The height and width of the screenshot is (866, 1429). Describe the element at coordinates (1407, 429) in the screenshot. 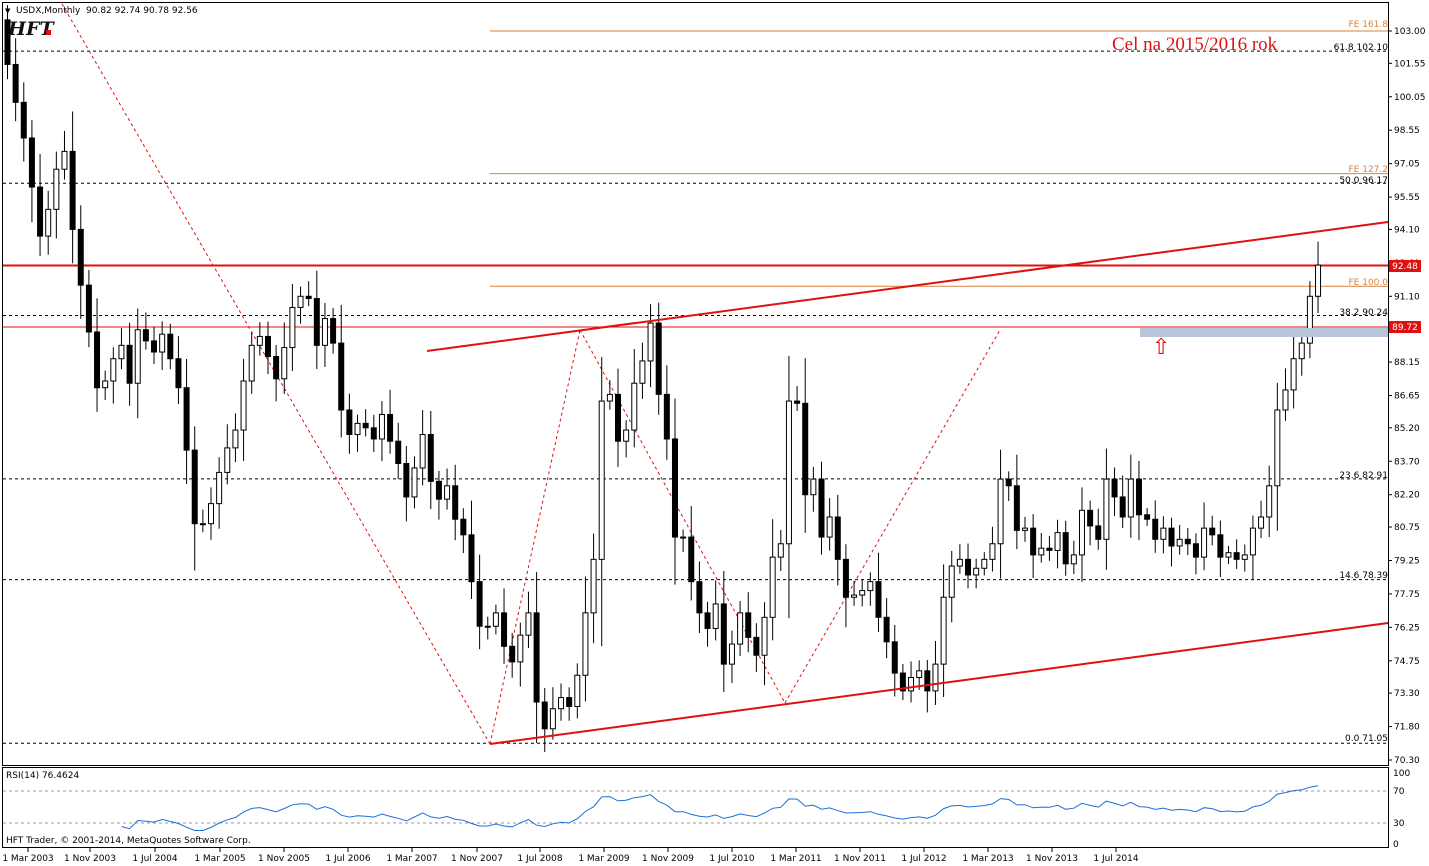

I see `price-tick-label: 85.20` at that location.